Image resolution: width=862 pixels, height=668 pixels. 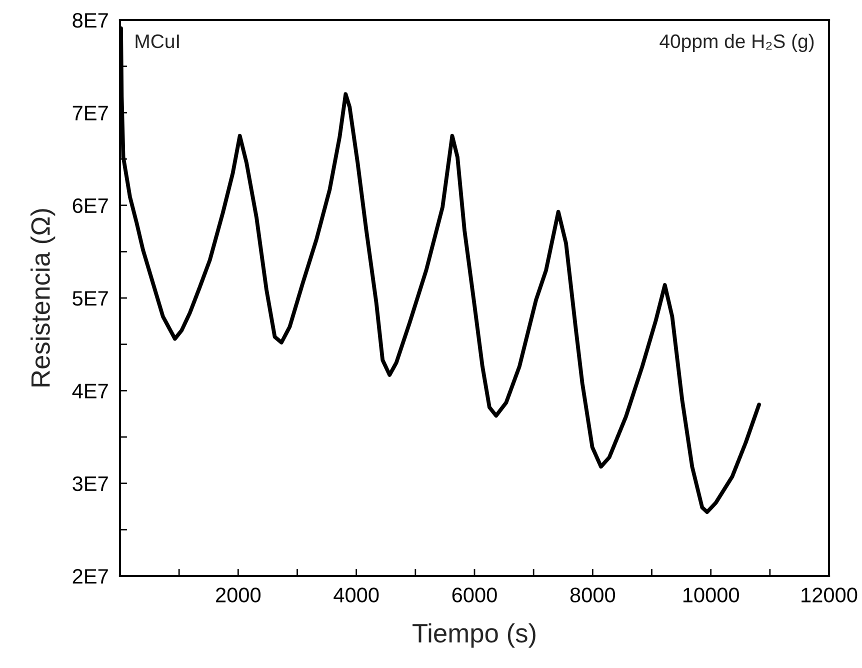 I want to click on y-tick-label: 8E7, so click(x=90, y=20).